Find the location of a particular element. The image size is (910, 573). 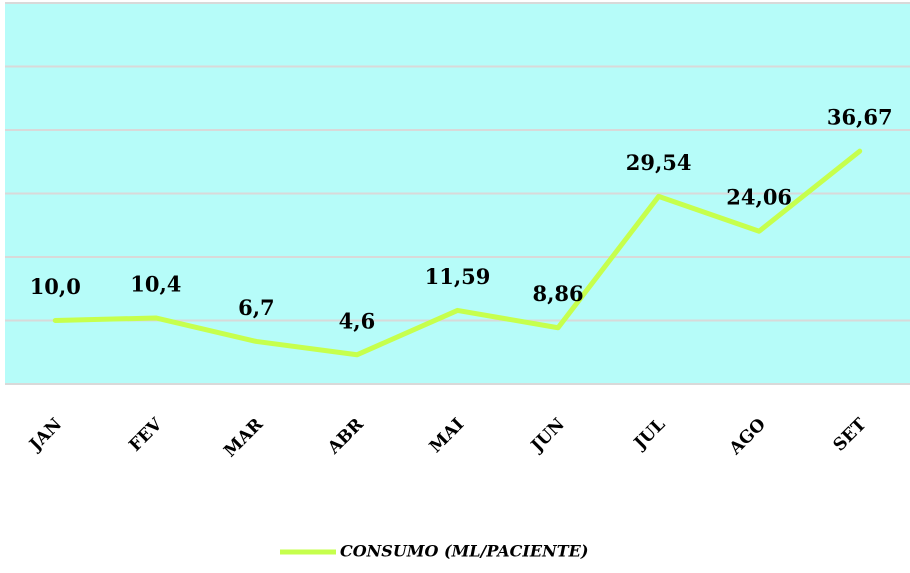

data-label: 11,59 is located at coordinates (458, 276).